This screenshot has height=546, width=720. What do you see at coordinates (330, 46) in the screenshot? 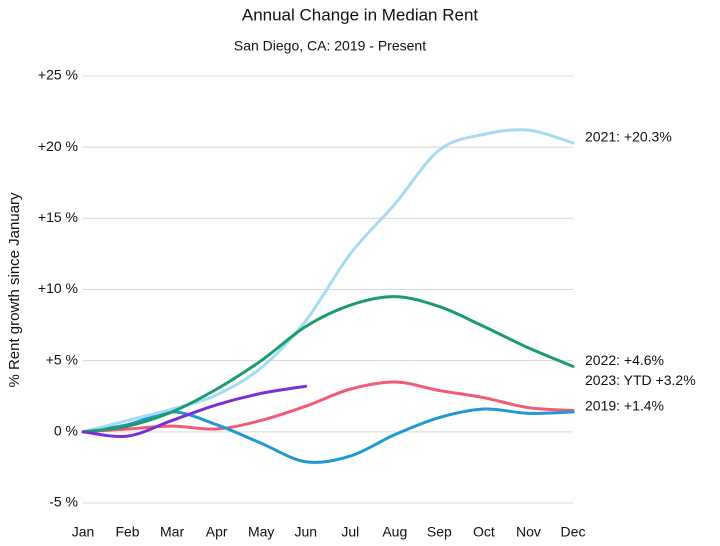
I see `chart-subtitle: San Diego, CA: 2019 - Present` at bounding box center [330, 46].